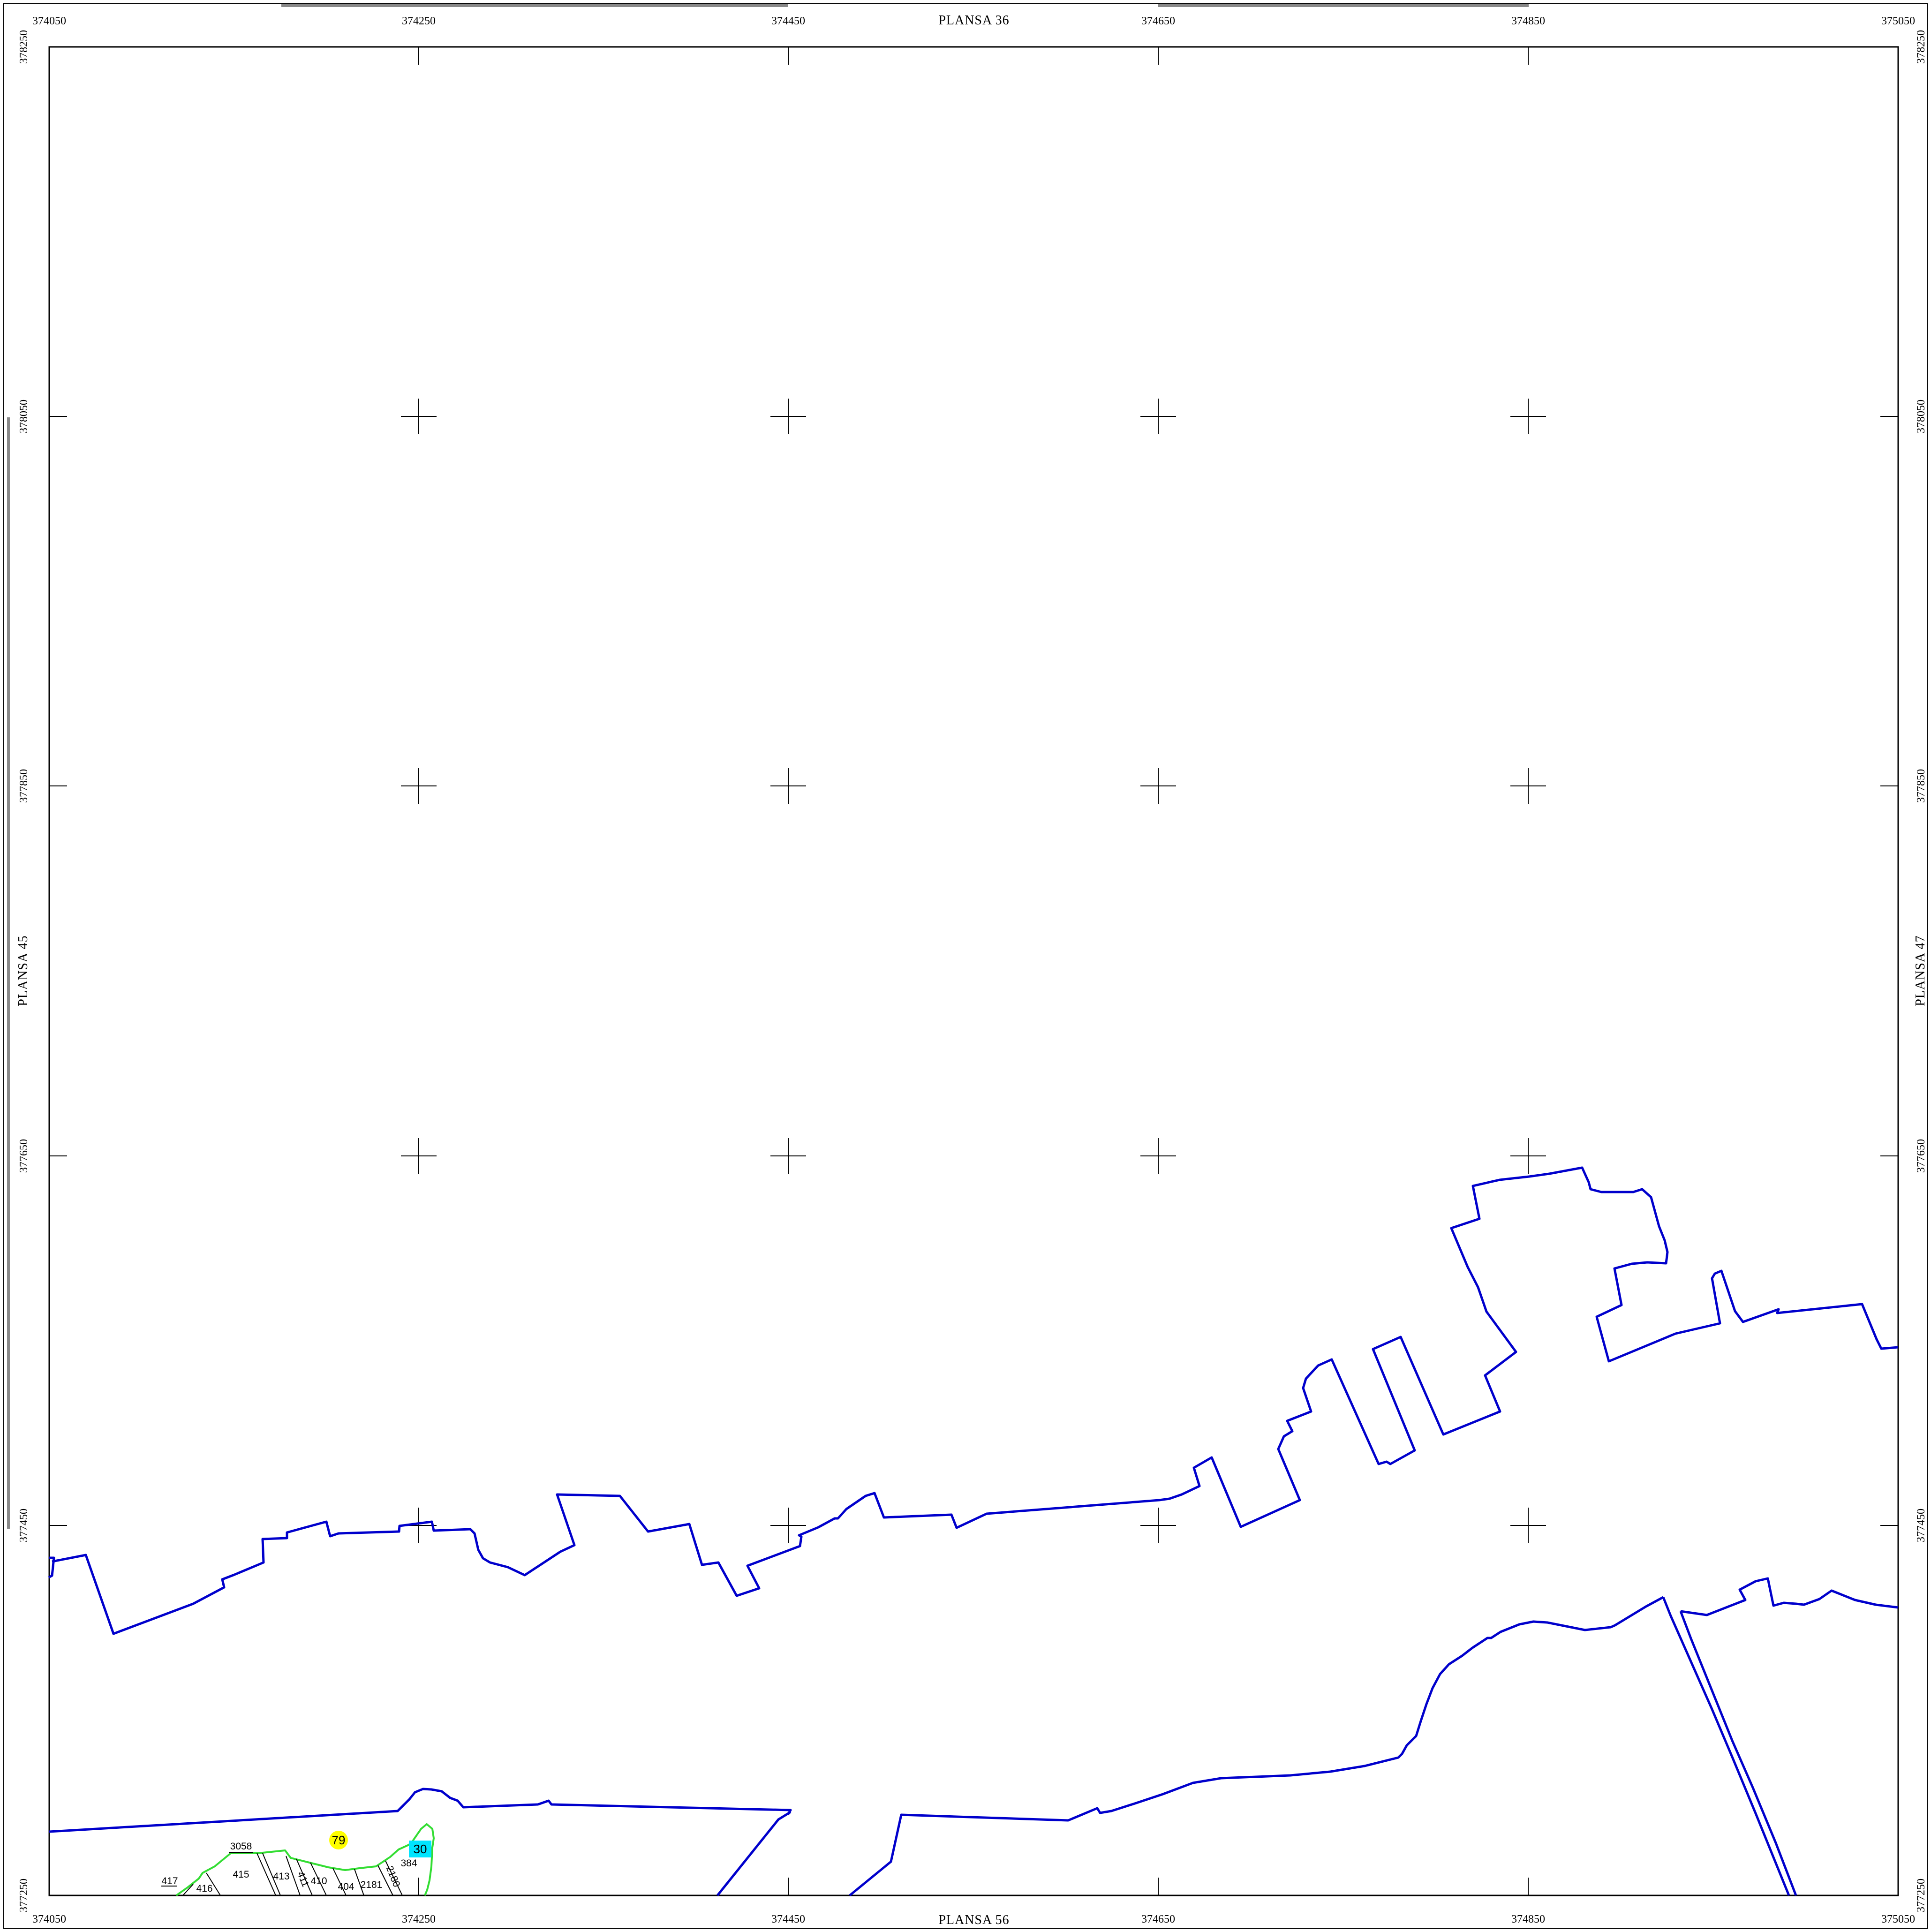 The image size is (1931, 1932). What do you see at coordinates (241, 1846) in the screenshot?
I see `parcel-label-3058: 3058` at bounding box center [241, 1846].